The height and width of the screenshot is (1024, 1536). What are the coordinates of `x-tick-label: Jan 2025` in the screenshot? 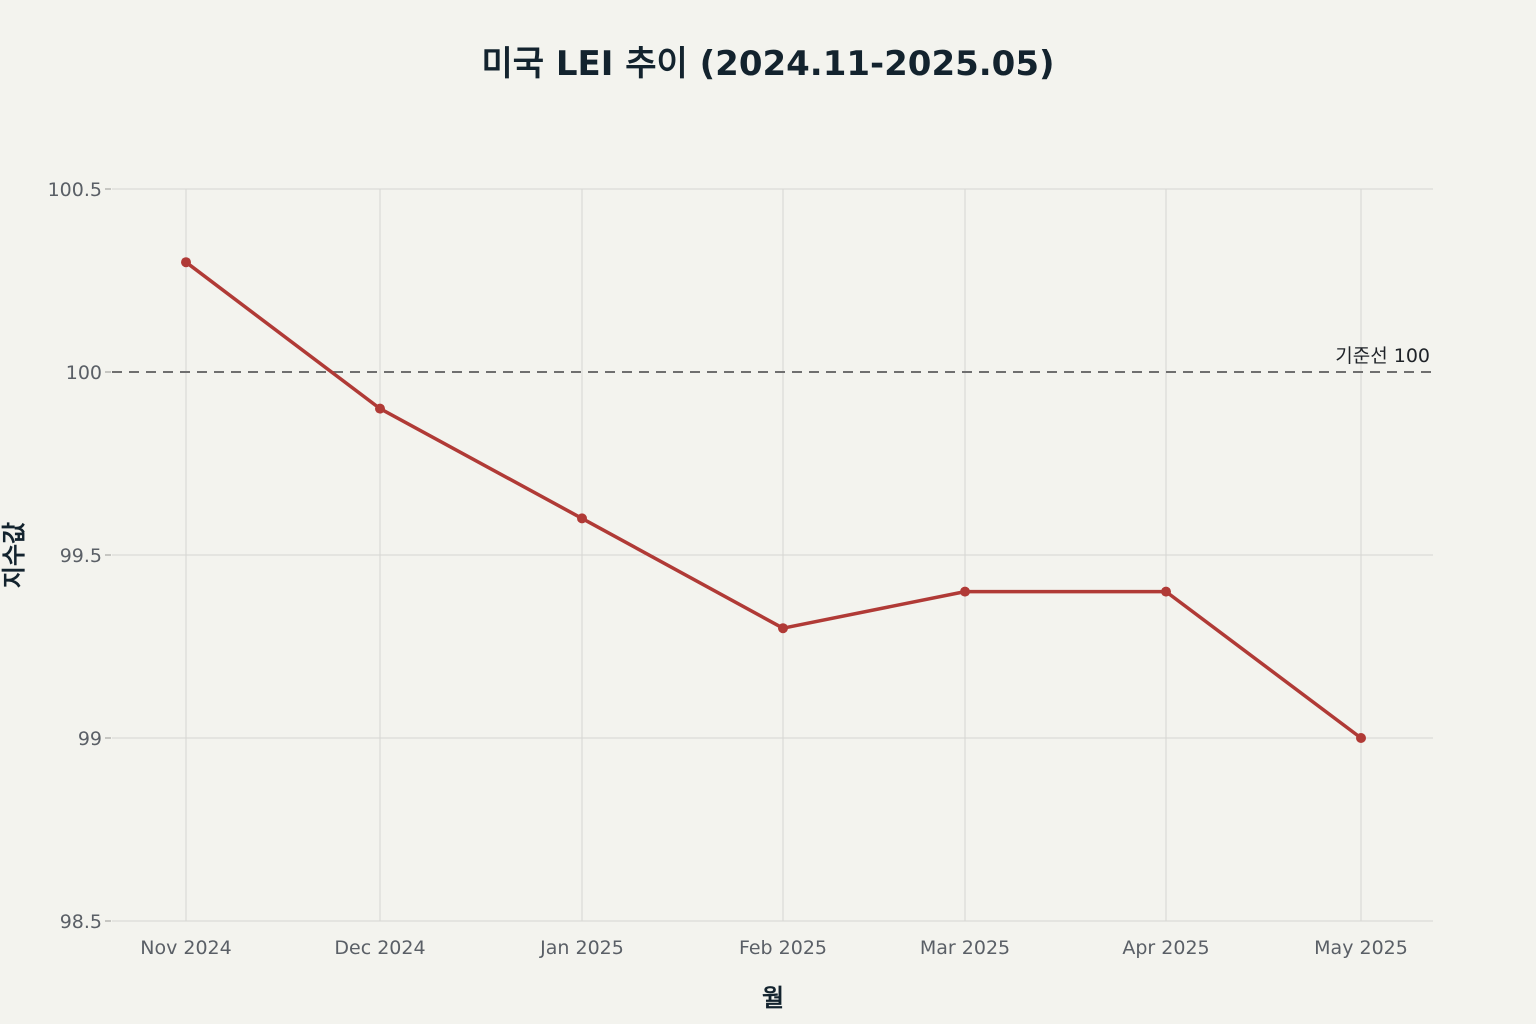 It's located at (581, 948).